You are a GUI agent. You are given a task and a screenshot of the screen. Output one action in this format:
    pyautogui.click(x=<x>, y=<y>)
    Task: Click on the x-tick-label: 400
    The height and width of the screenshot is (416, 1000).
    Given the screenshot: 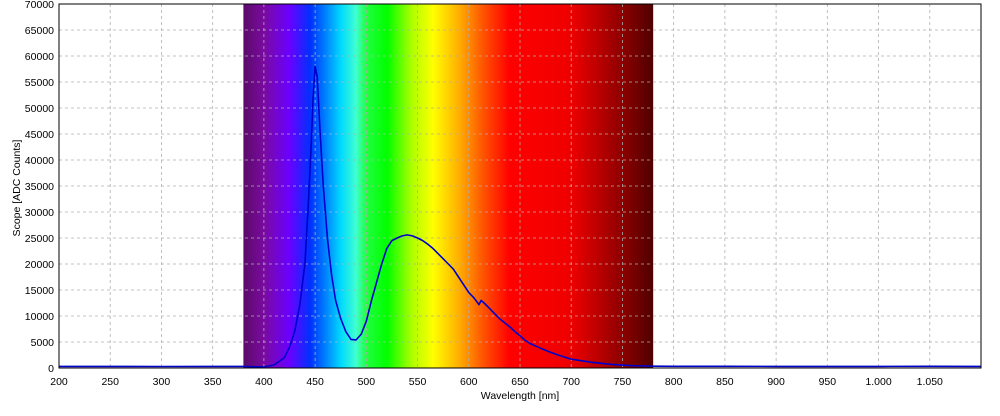 What is the action you would take?
    pyautogui.click(x=264, y=382)
    